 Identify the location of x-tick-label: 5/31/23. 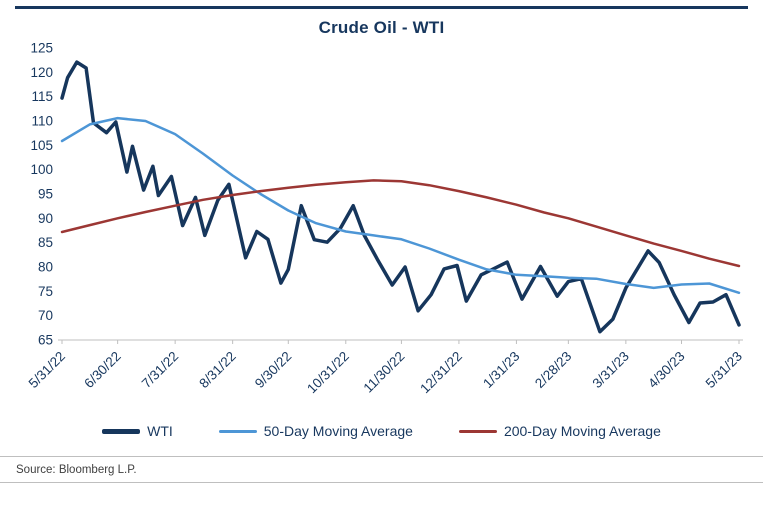
(723, 370).